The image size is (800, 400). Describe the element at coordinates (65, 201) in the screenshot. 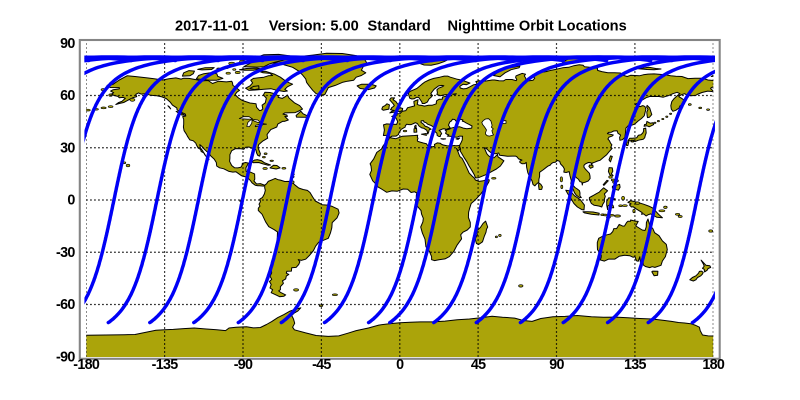

I see `svg-text:9060300-30-60-90: 90 60 30 0 -30 -60 -90` at that location.